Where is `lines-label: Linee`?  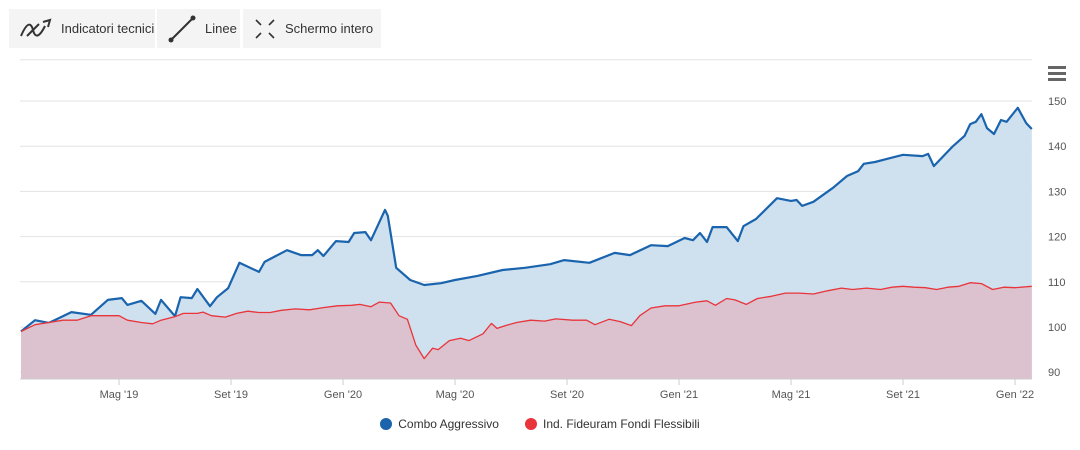
lines-label: Linee is located at coordinates (221, 28).